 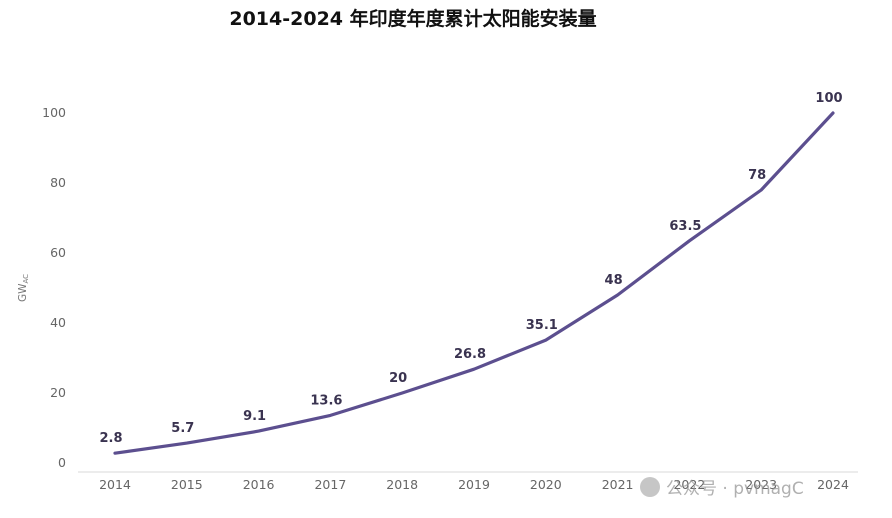 I want to click on x-tick-label: 2024, so click(x=833, y=484).